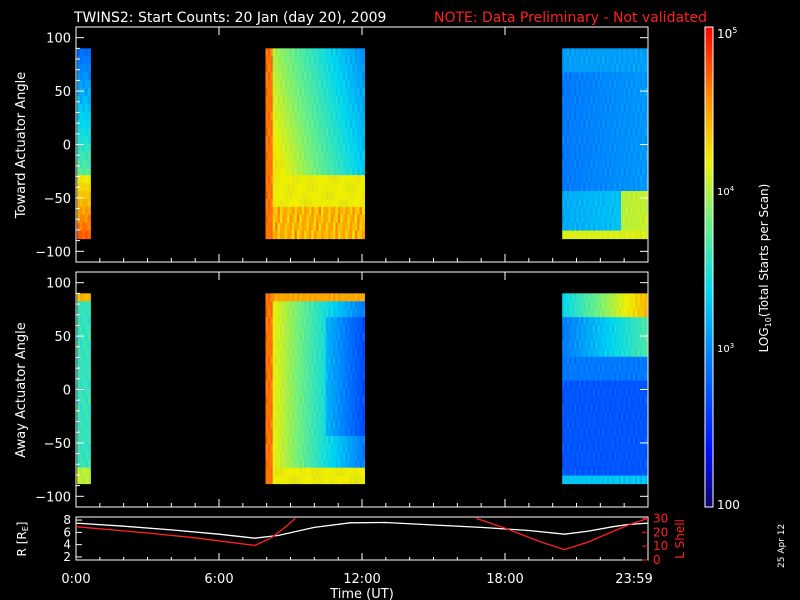 The image size is (800, 600). What do you see at coordinates (768, 322) in the screenshot?
I see `colorbar-label-sub: 10` at bounding box center [768, 322].